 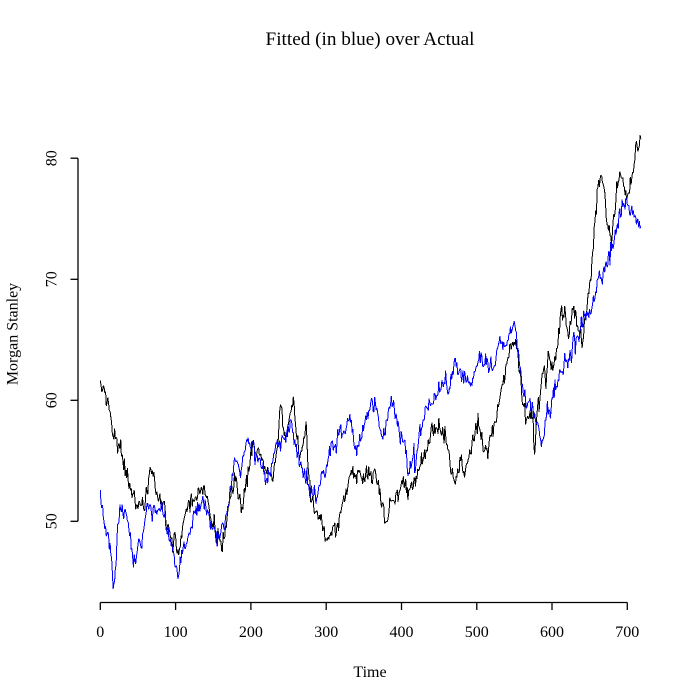 I want to click on svg-text: 50, so click(x=52, y=521).